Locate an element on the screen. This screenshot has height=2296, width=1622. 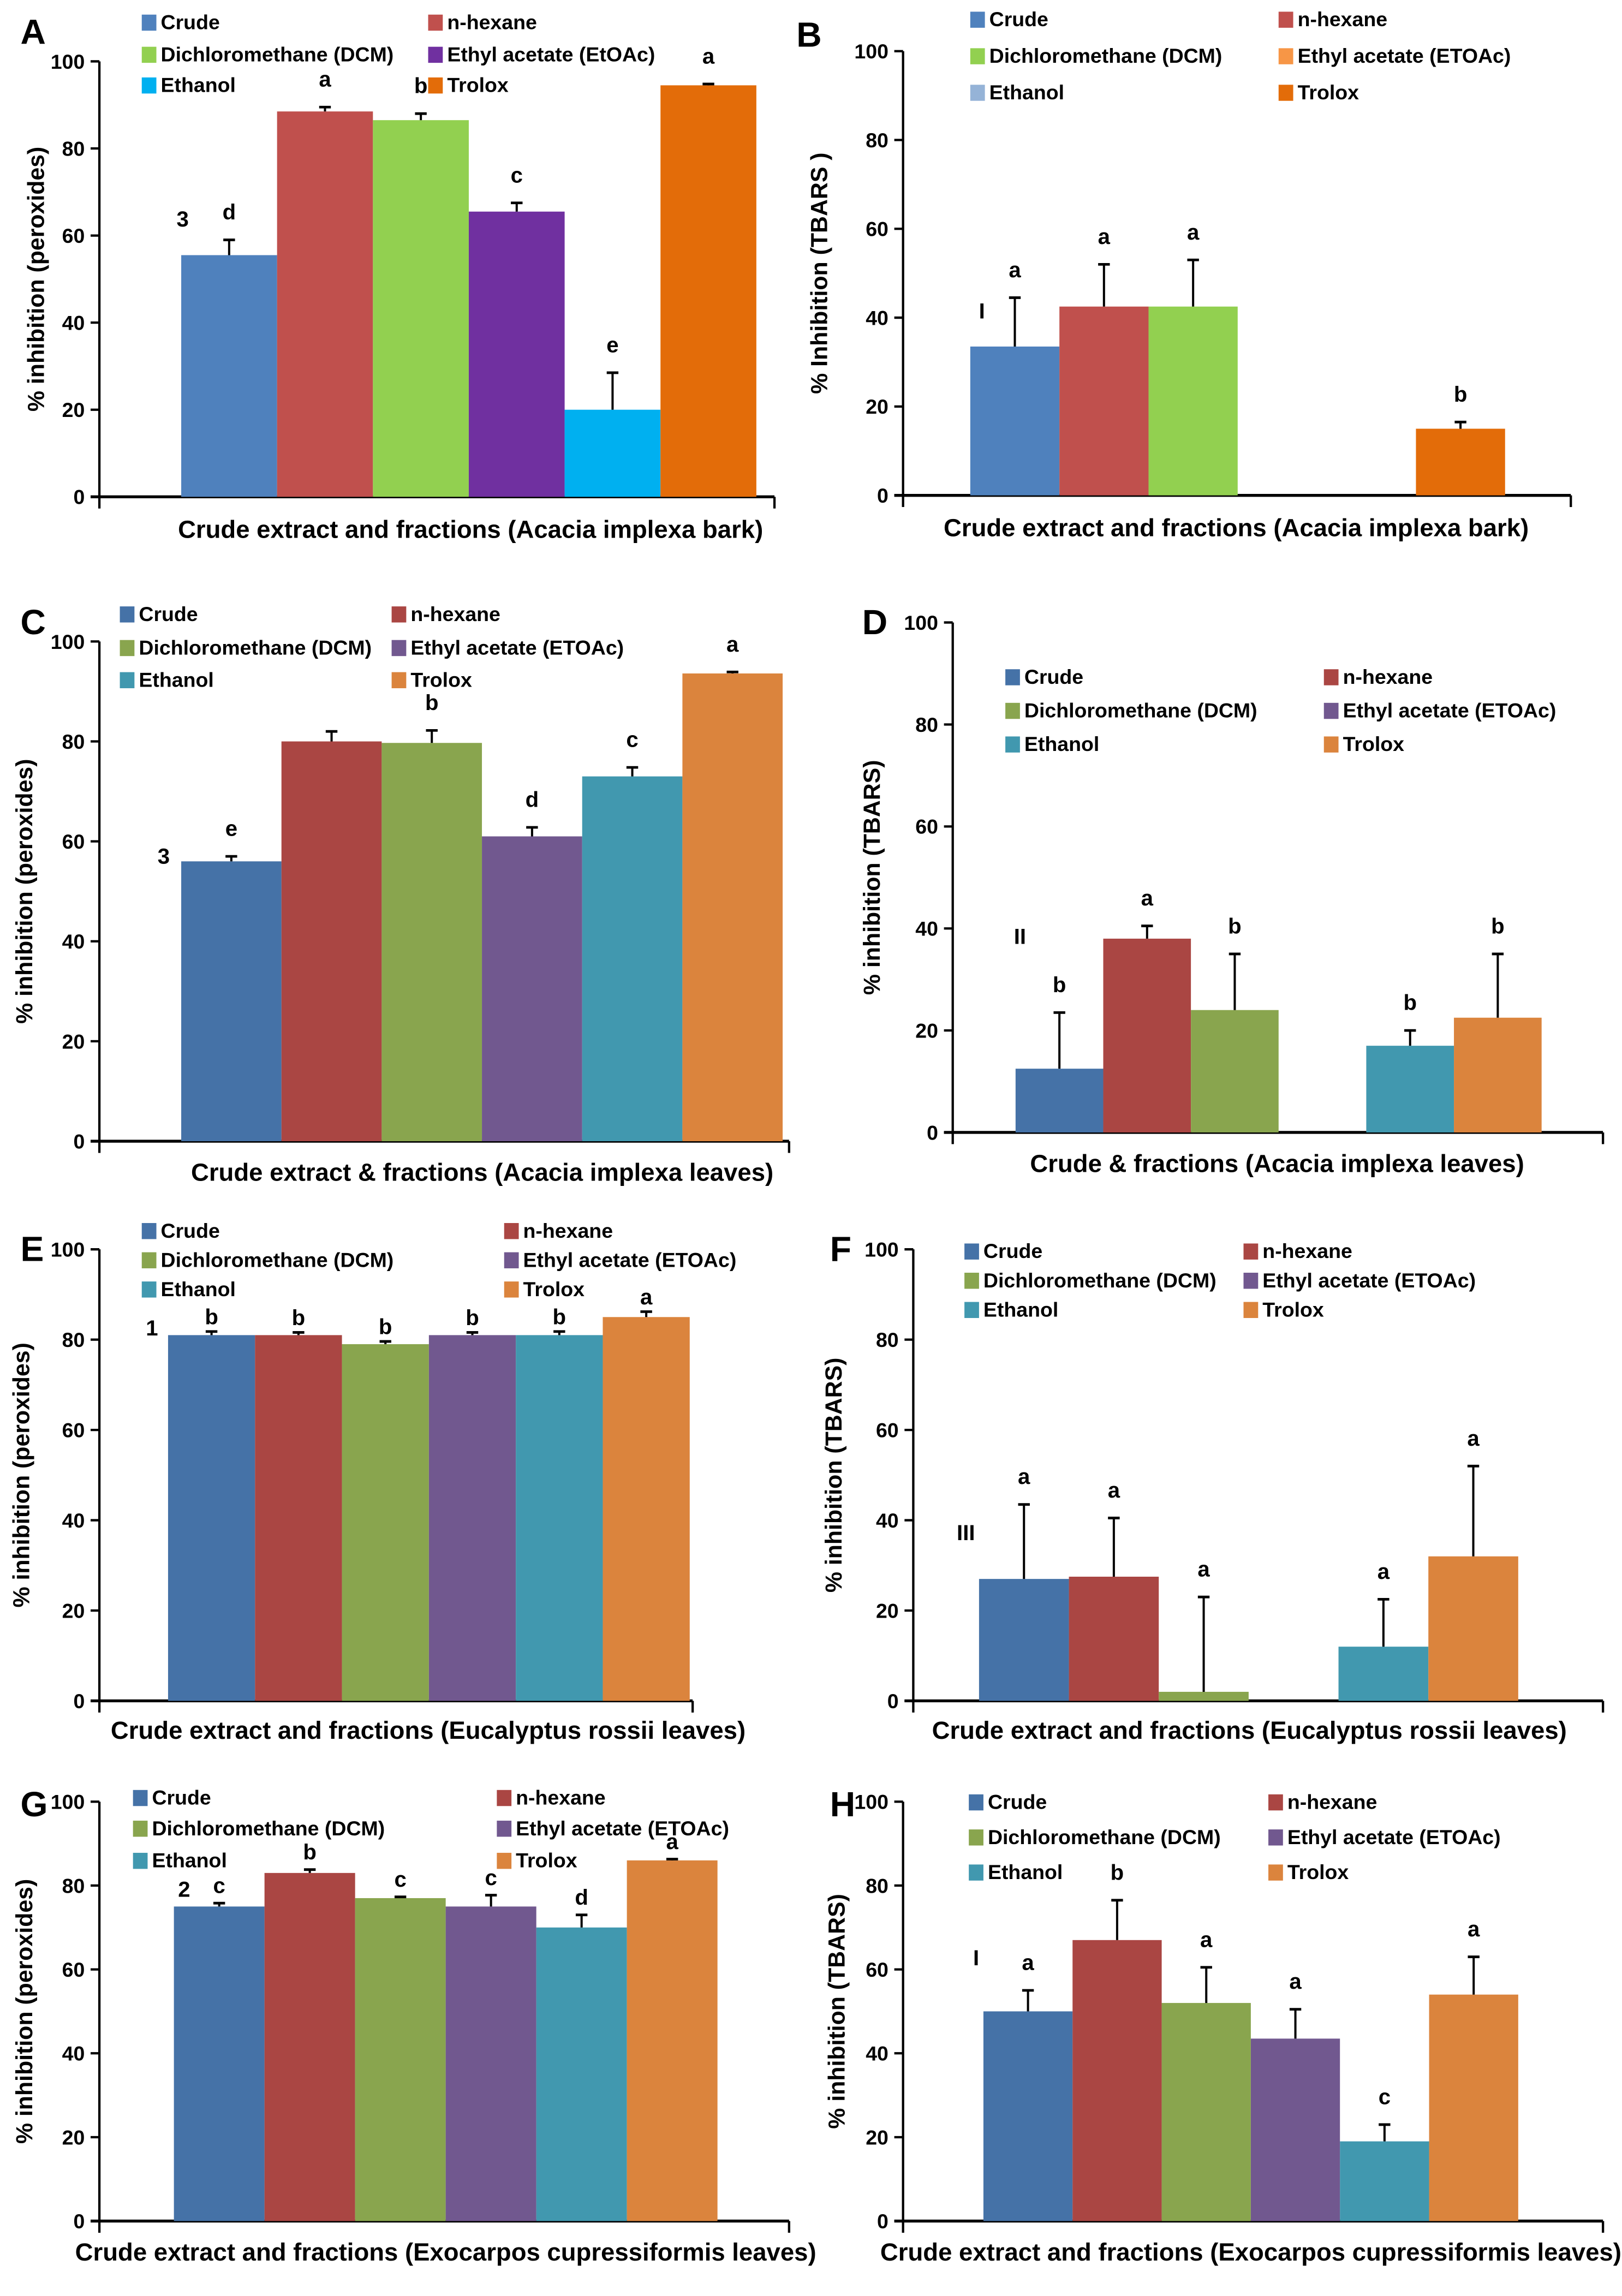
bar-dichloromethane is located at coordinates (421, 308).